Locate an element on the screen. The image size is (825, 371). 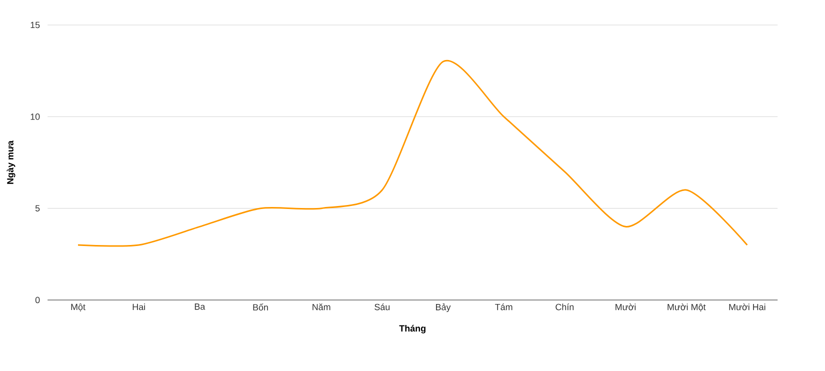
x-axis-title: Tháng is located at coordinates (412, 329).